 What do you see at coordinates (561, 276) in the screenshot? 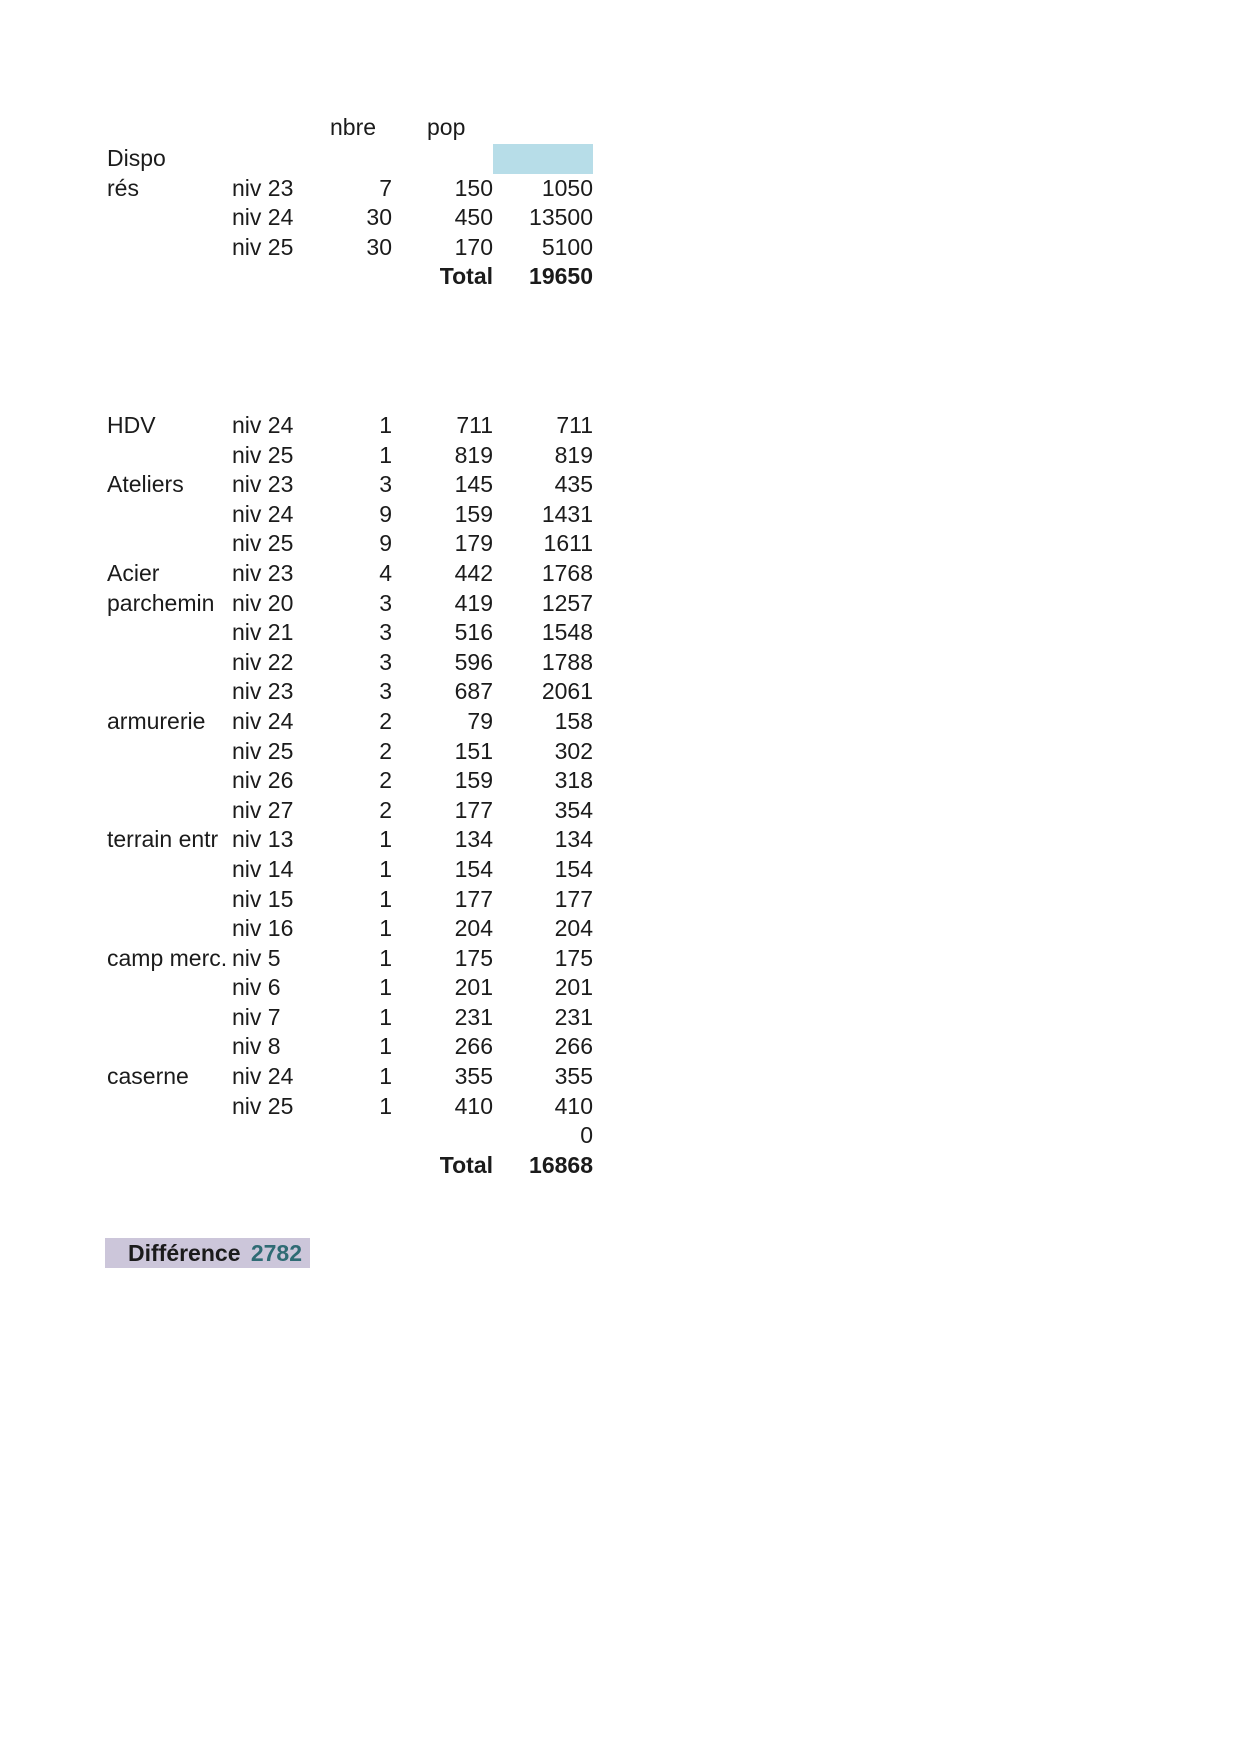
I see `cell: 19650` at bounding box center [561, 276].